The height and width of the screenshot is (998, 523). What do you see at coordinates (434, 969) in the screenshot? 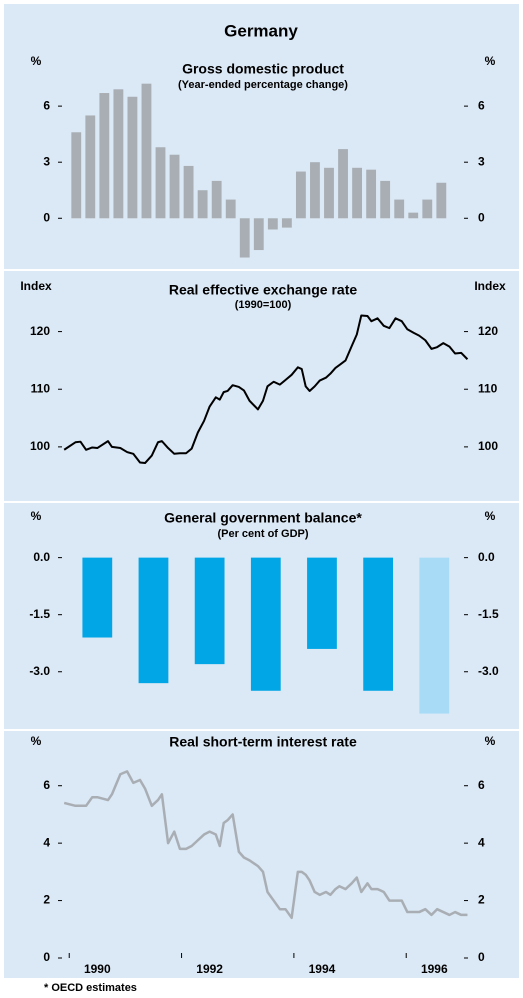
I see `x-tick-label: 1996` at bounding box center [434, 969].